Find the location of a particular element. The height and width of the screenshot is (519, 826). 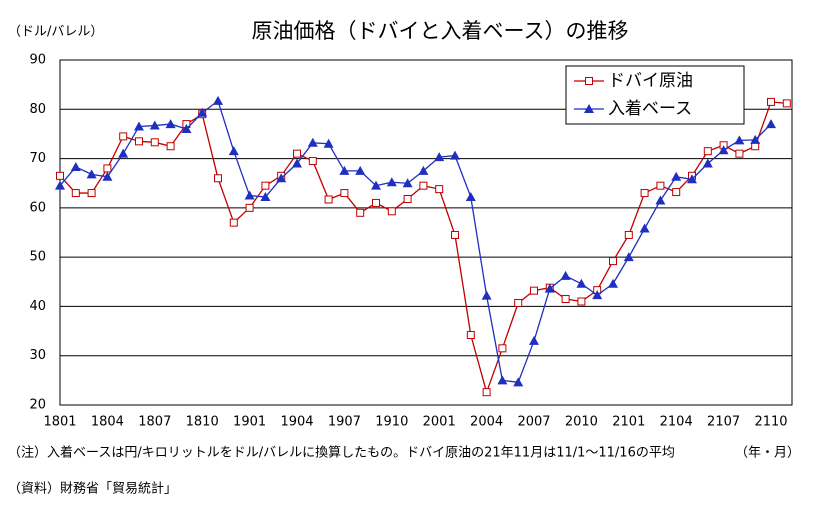

x-tick-label: 1907 is located at coordinates (344, 422).